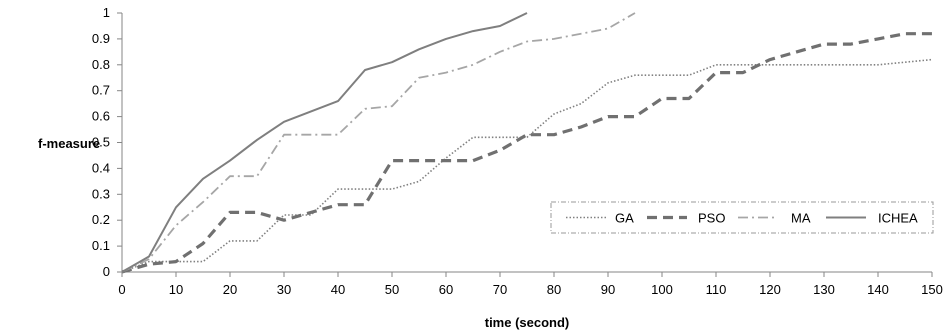  Describe the element at coordinates (898, 218) in the screenshot. I see `legend-label-ichea: ICHEA` at that location.